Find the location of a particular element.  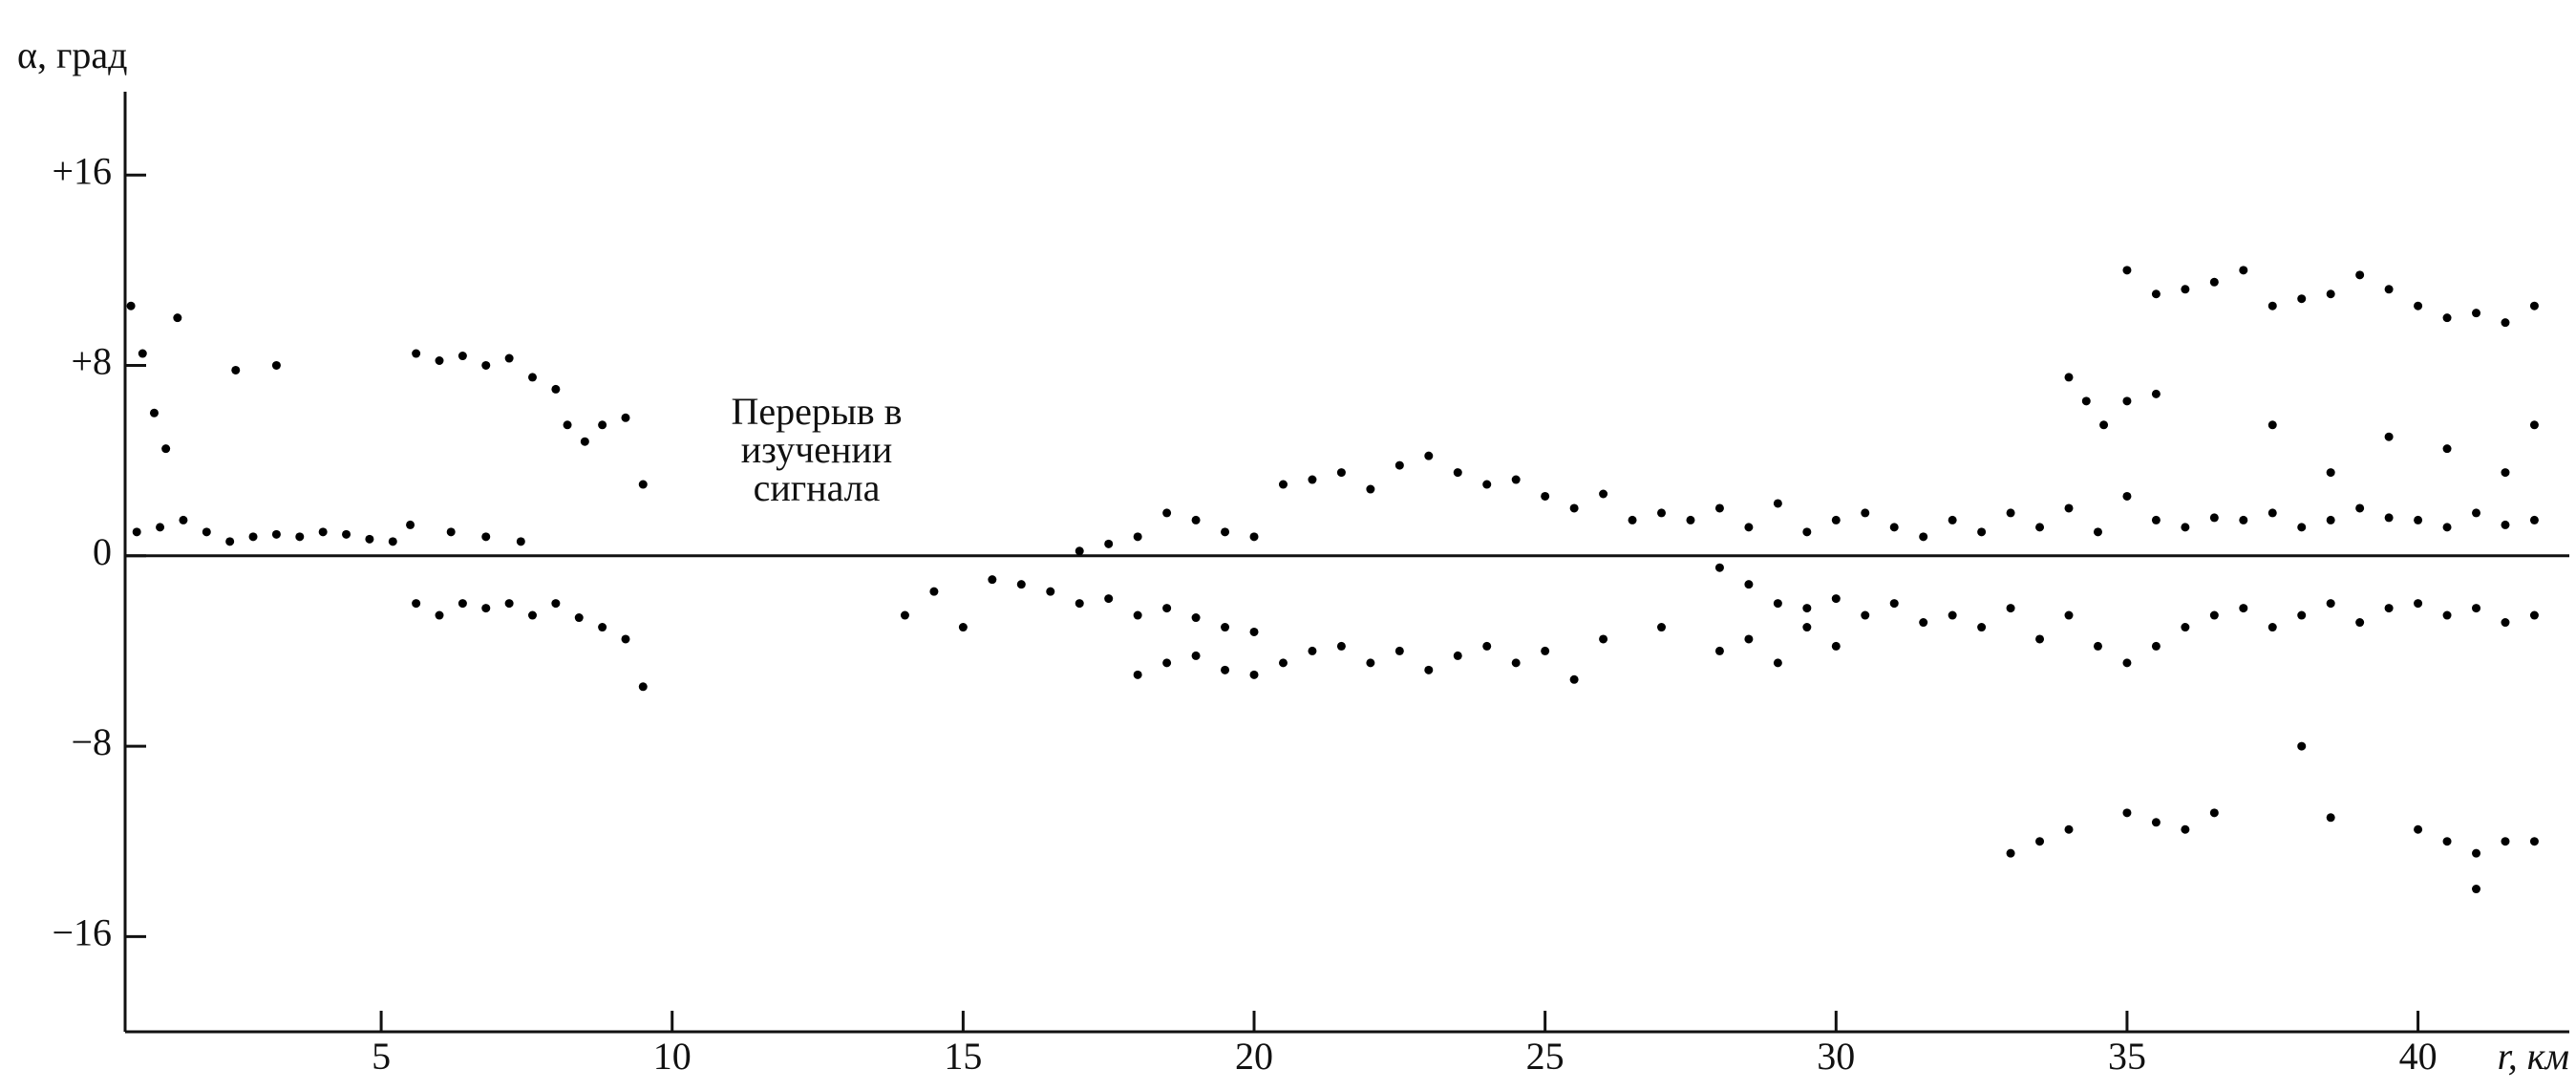

x-tick-label: 10 is located at coordinates (672, 1056).